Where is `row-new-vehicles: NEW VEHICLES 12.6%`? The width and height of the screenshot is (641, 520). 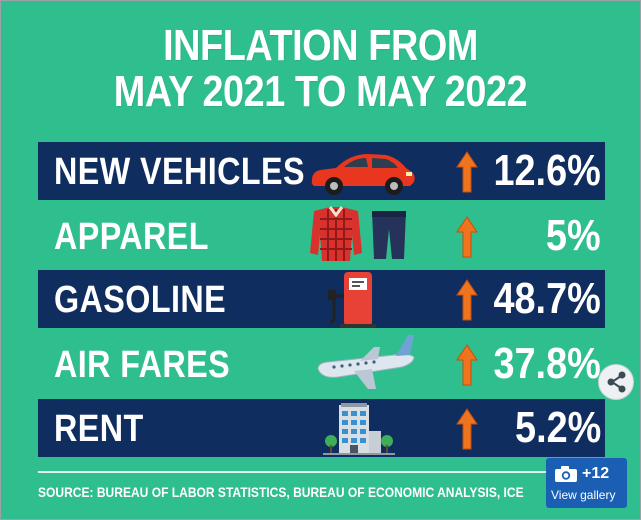 row-new-vehicles: NEW VEHICLES 12.6% is located at coordinates (321, 171).